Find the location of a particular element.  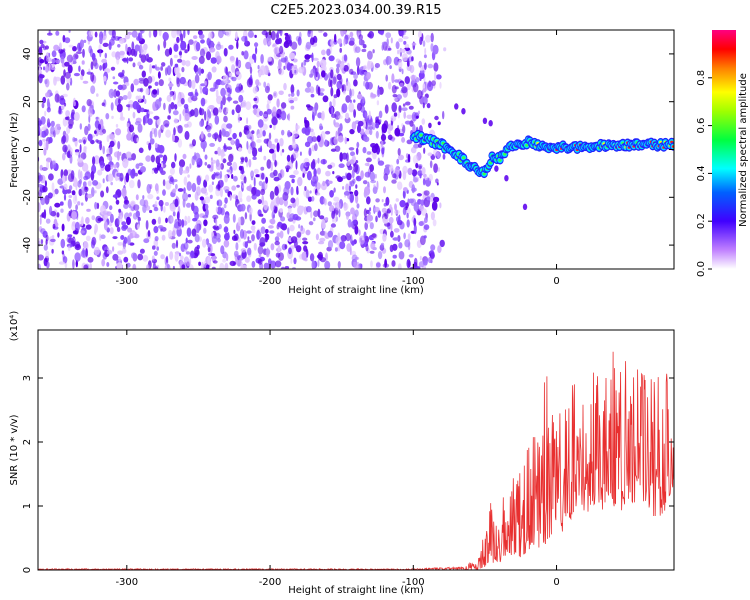

signal-band-core is located at coordinates (490, 163).